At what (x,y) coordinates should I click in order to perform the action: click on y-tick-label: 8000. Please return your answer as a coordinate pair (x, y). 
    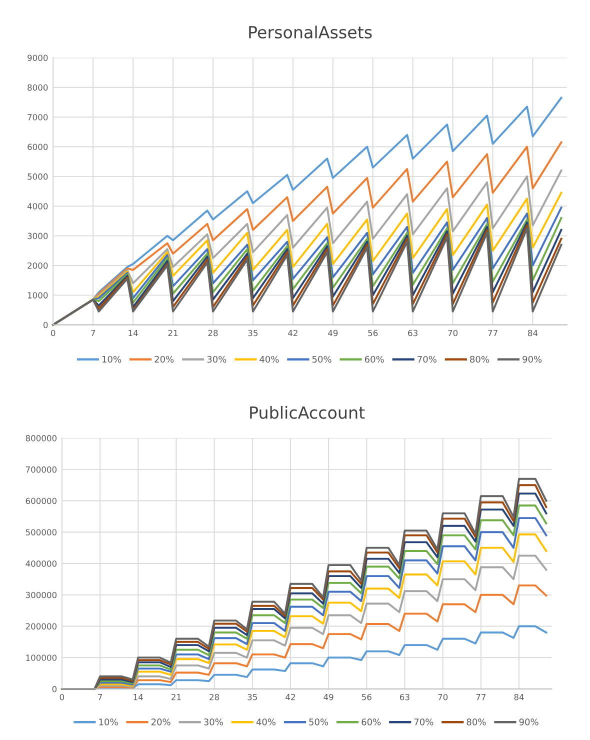
    Looking at the image, I should click on (38, 87).